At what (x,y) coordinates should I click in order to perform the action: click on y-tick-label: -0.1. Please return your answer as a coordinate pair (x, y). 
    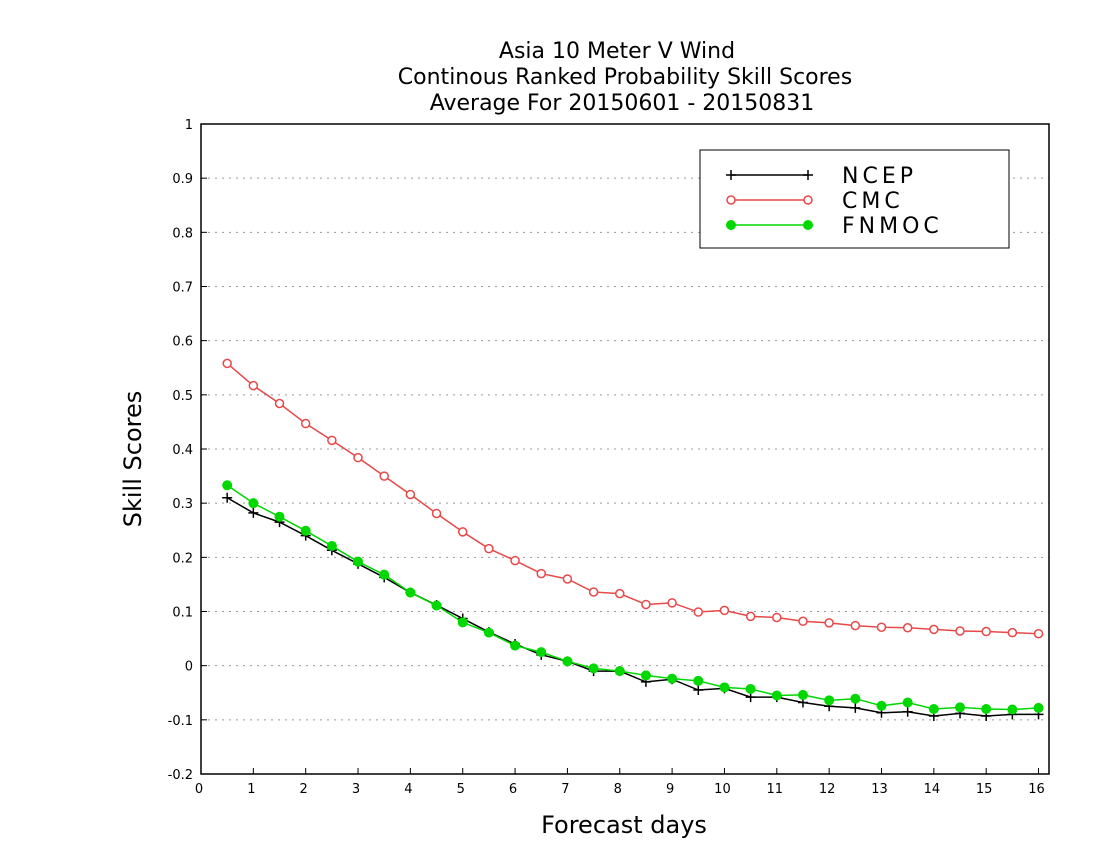
    Looking at the image, I should click on (180, 721).